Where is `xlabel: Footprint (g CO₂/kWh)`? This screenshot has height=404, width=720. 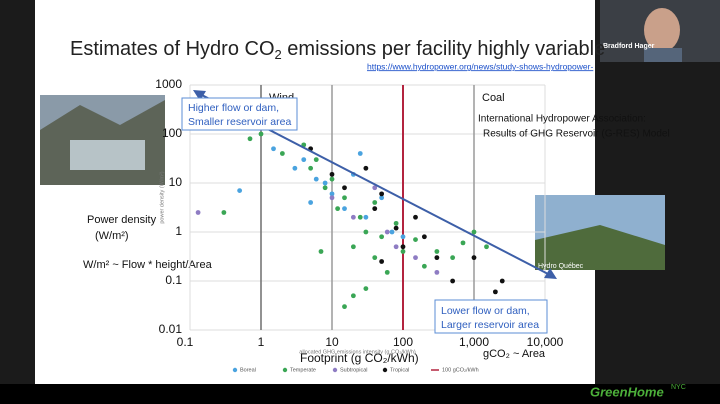 xlabel: Footprint (g CO₂/kWh) is located at coordinates (359, 358).